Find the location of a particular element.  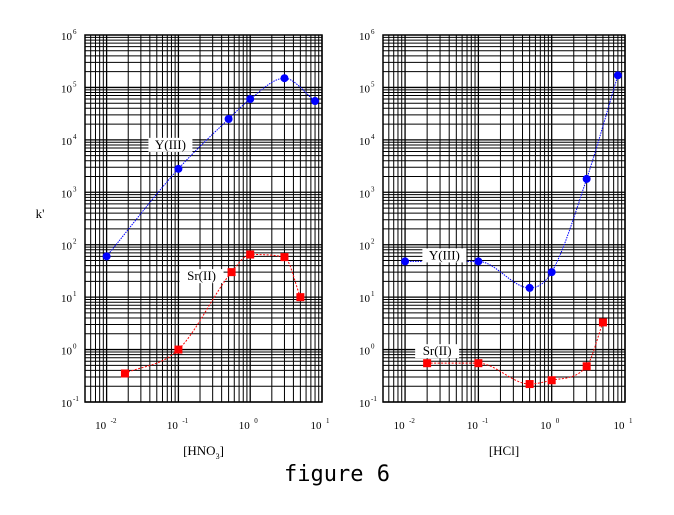

x-axis-label: [HCl] is located at coordinates (504, 450).